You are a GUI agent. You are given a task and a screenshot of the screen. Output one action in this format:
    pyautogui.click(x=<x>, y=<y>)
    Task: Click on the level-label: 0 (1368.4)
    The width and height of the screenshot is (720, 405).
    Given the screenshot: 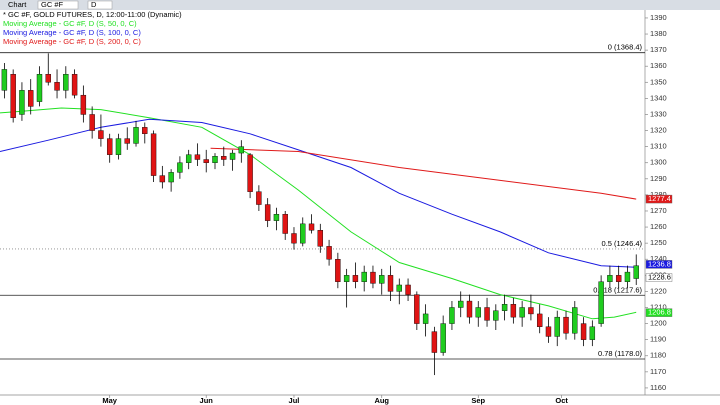 What is the action you would take?
    pyautogui.click(x=625, y=47)
    